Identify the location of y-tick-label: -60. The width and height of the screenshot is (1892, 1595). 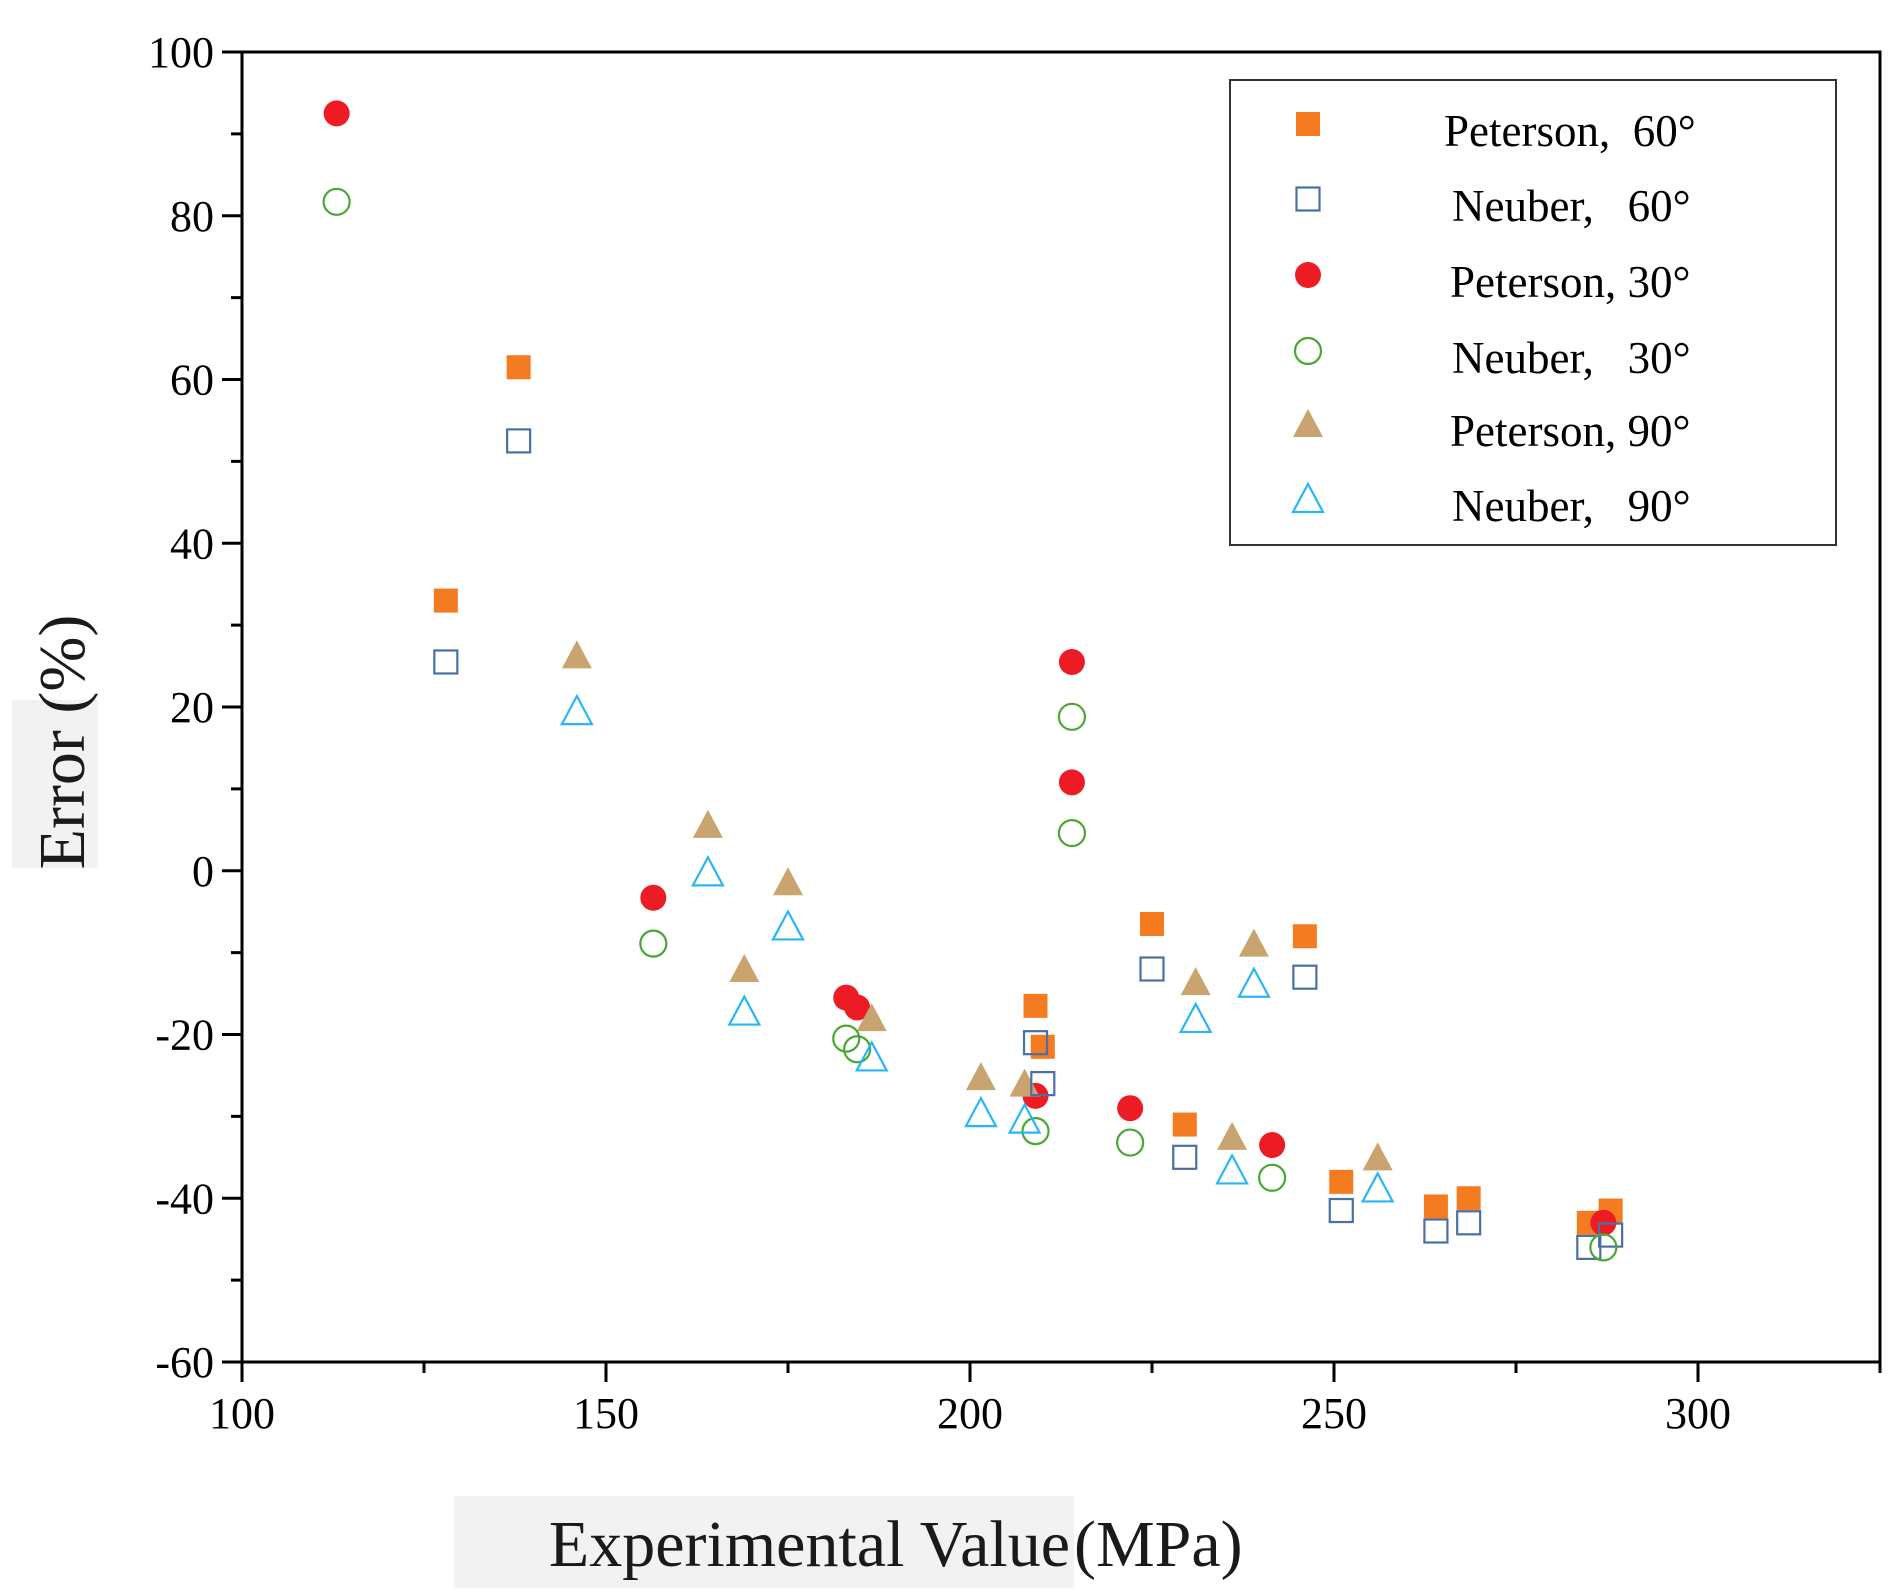
(184, 1362).